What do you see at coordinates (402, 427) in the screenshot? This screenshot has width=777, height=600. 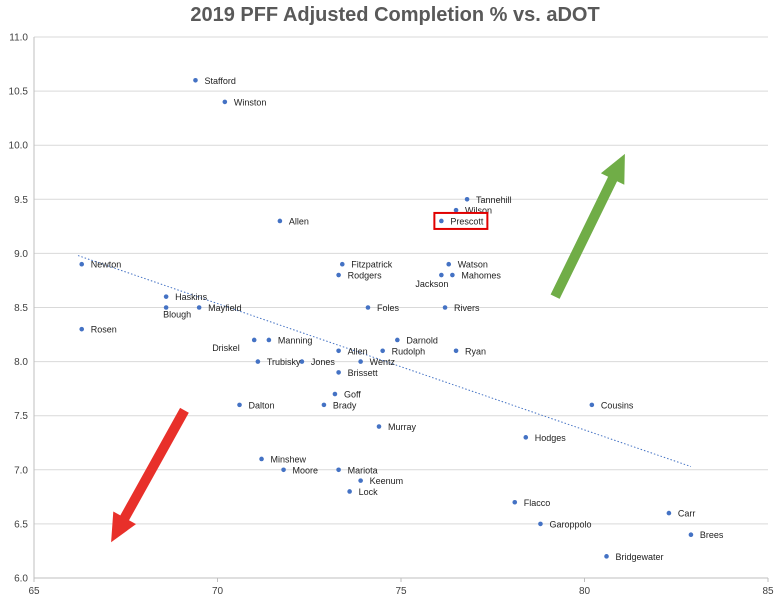 I see `point-label: Murray` at bounding box center [402, 427].